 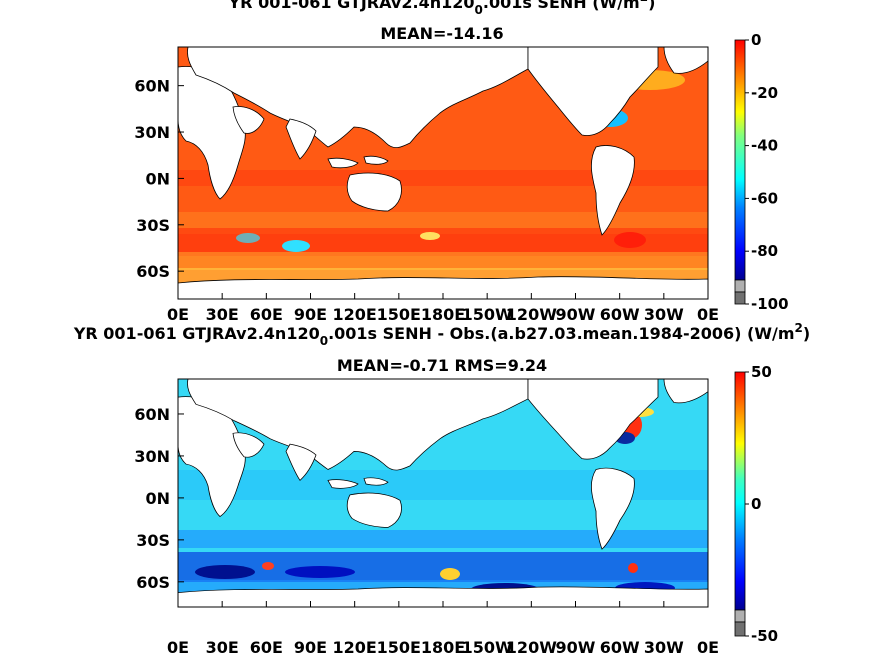 What do you see at coordinates (740, 616) in the screenshot?
I see `bottom-colorbar-extra-swatch` at bounding box center [740, 616].